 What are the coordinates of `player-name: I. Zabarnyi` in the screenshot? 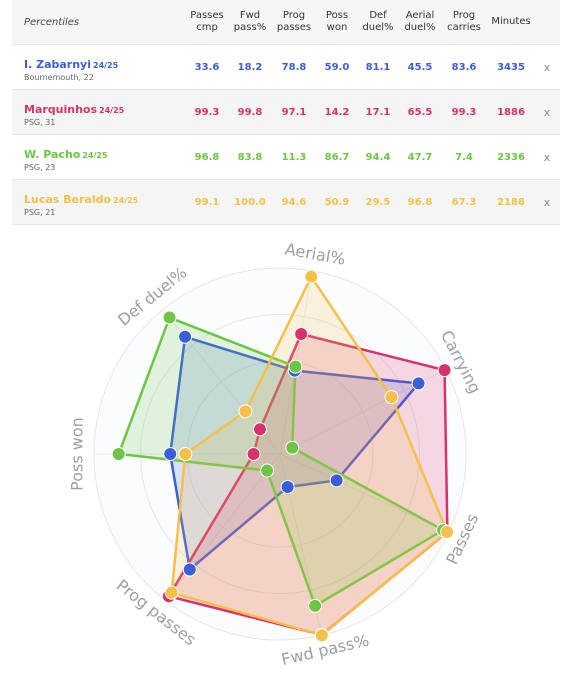 It's located at (57, 64).